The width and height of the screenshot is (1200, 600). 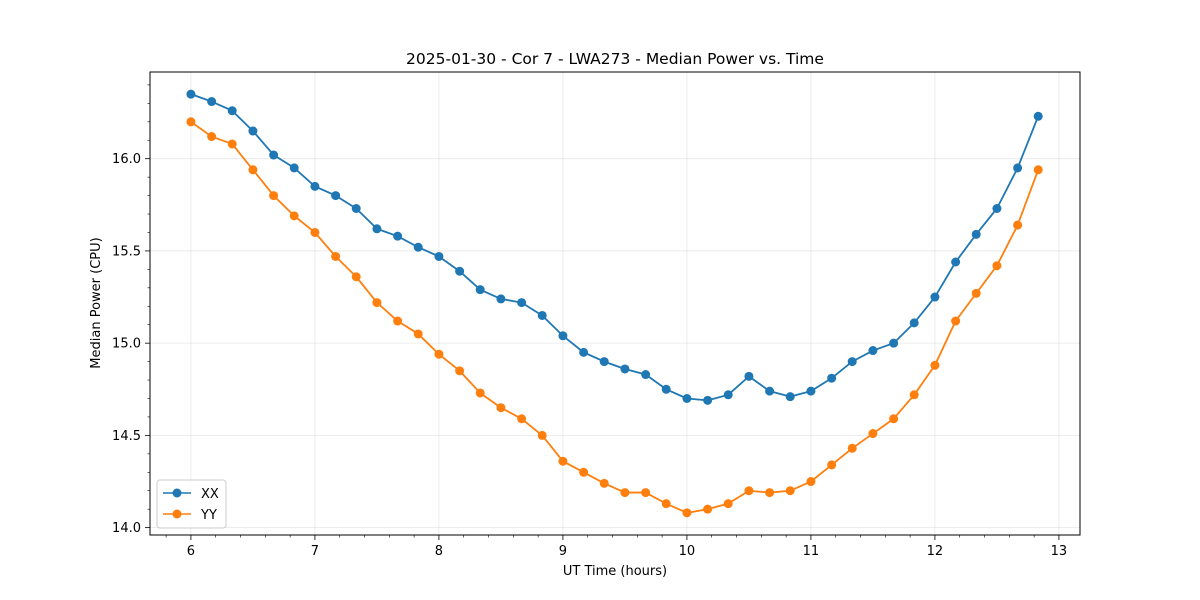 What do you see at coordinates (935, 551) in the screenshot?
I see `x-tick-label: 12` at bounding box center [935, 551].